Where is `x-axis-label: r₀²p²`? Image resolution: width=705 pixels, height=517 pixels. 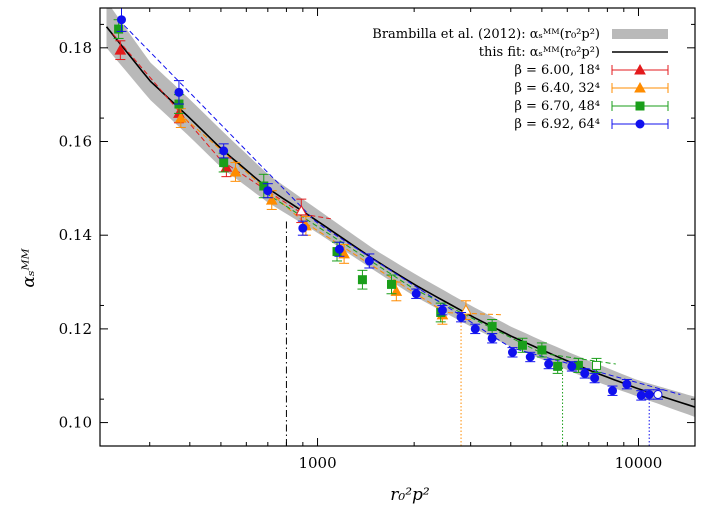 x-axis-label: r₀²p² is located at coordinates (410, 495).